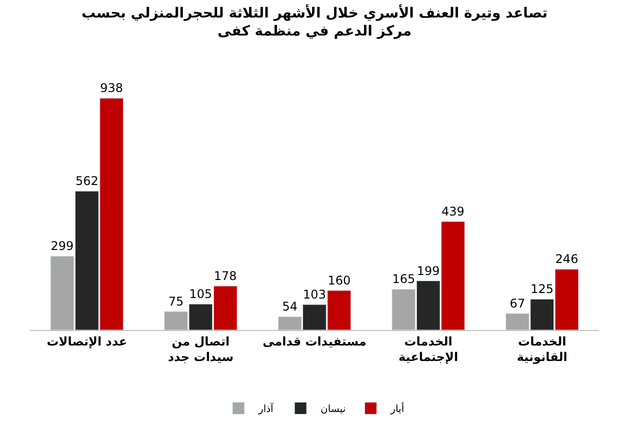 This screenshot has width=629, height=435. Describe the element at coordinates (314, 295) in the screenshot. I see `data-label: 103` at that location.